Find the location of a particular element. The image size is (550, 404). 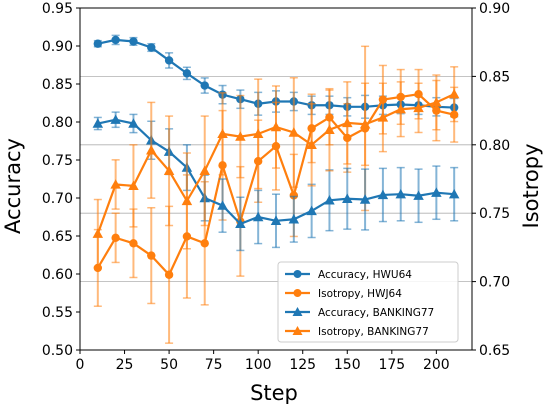

left-tick-label: 0.80 is located at coordinates (57, 123).